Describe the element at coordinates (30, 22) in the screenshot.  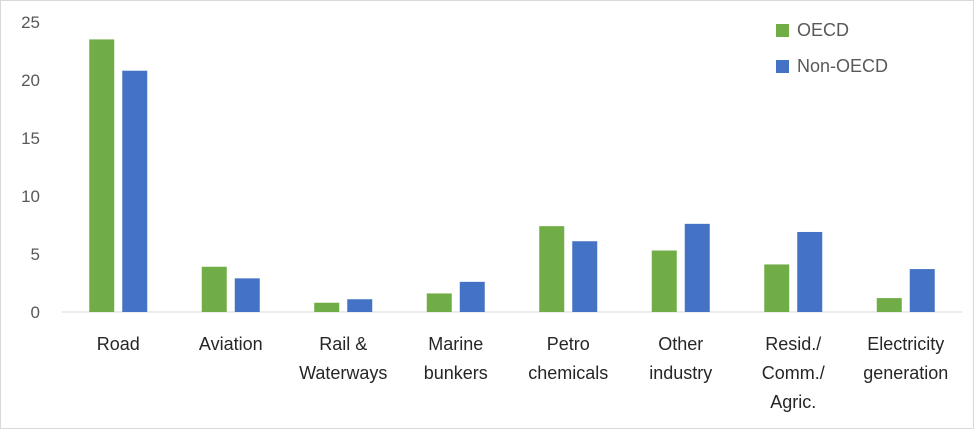
I see `y-tick-label: 25` at that location.